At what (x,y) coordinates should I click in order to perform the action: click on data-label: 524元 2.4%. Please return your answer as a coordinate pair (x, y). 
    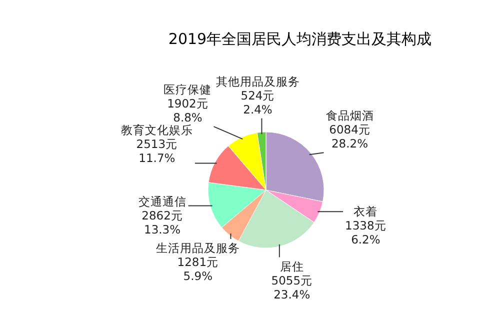
    Looking at the image, I should click on (257, 102).